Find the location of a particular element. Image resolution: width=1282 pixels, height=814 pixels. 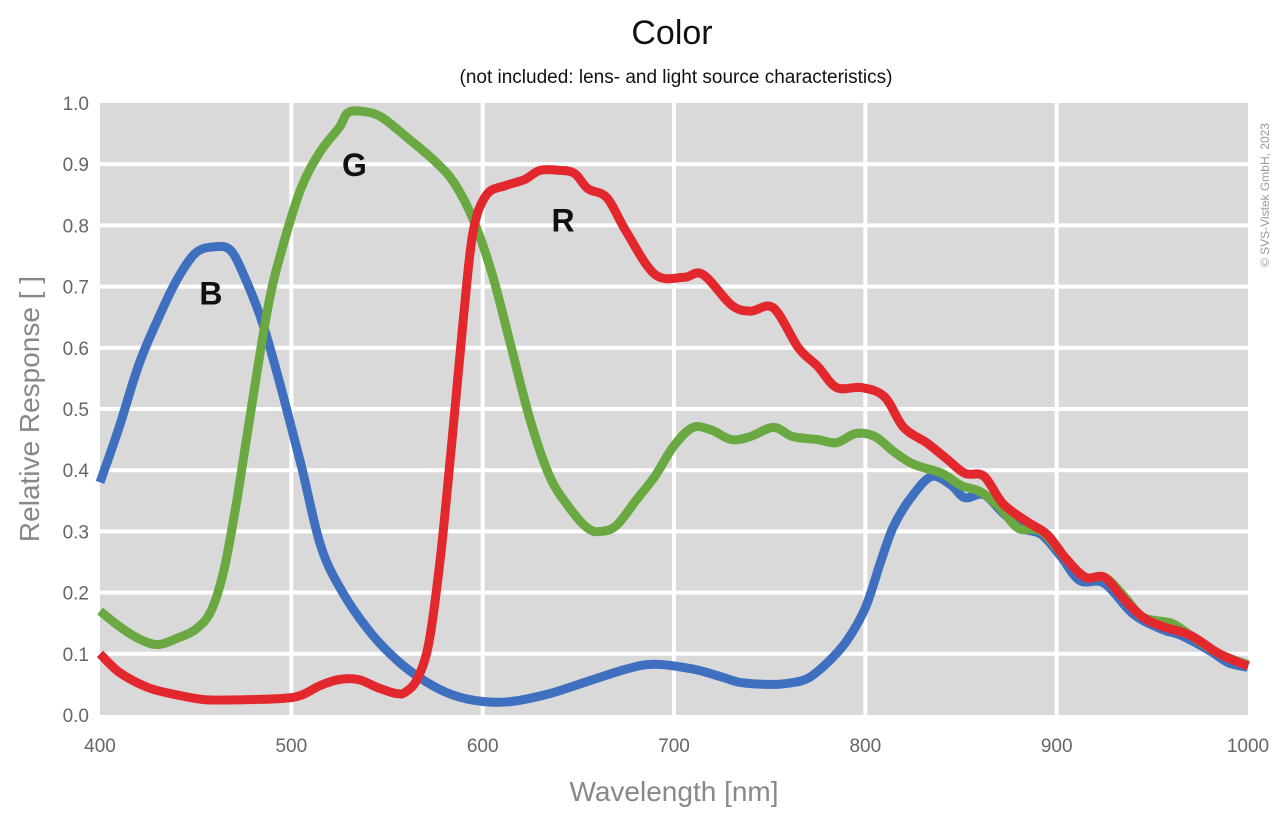

y-tick-label: 0.5 is located at coordinates (76, 410).